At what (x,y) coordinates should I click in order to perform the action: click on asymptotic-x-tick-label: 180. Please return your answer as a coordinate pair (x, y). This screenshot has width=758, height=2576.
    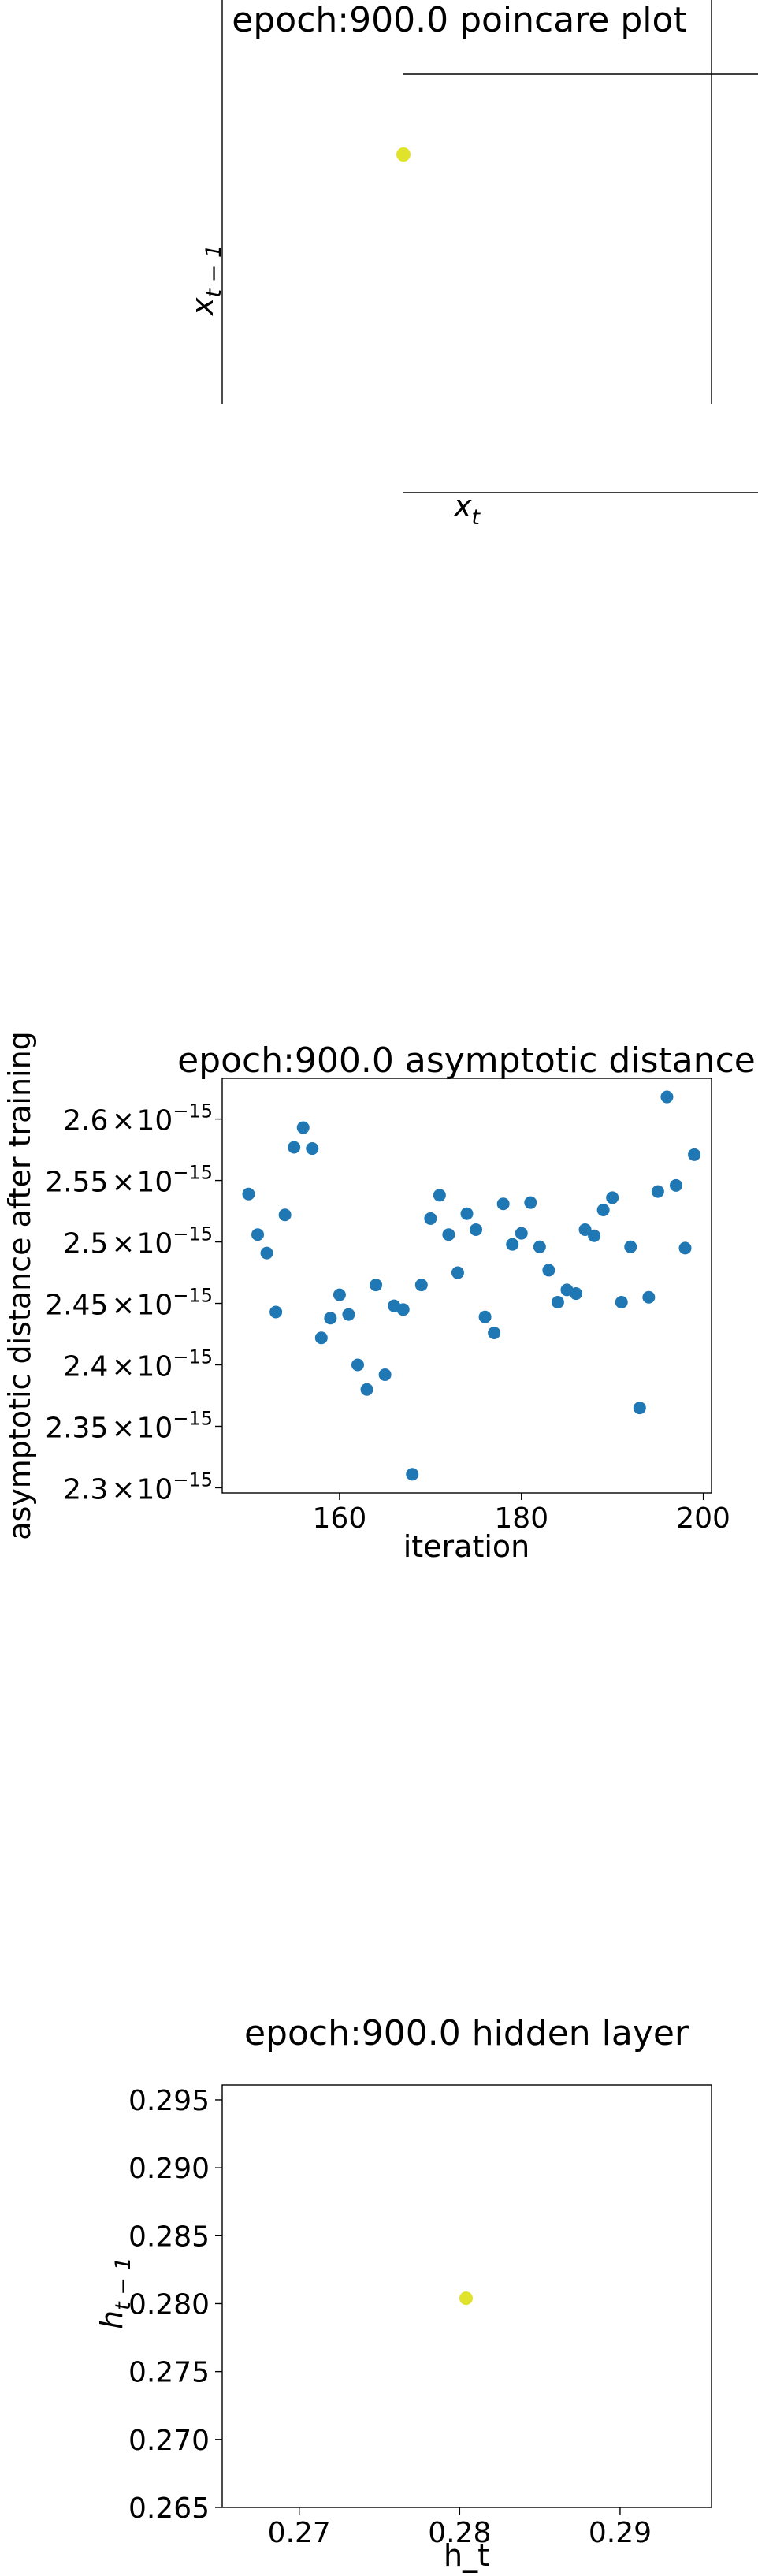
    Looking at the image, I should click on (521, 1518).